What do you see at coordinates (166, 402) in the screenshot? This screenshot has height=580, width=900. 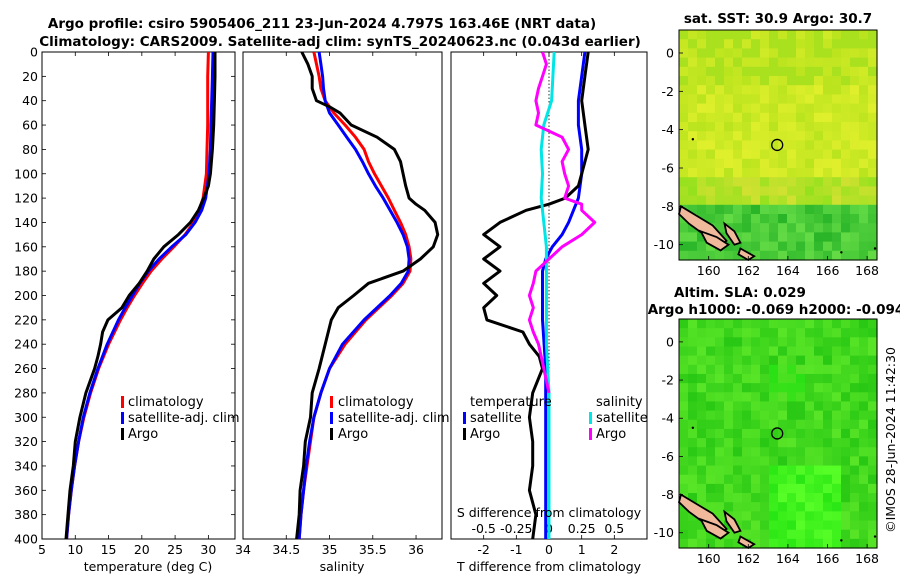 I see `legend-label-climatology: climatology` at bounding box center [166, 402].